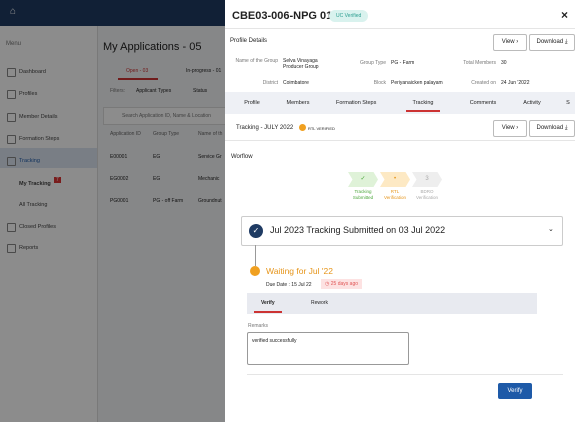  I want to click on status-badge: UC Verified, so click(349, 16).